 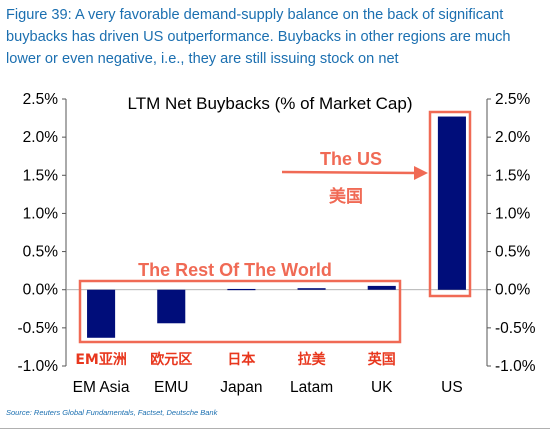 I want to click on x-tick-label: Japan, so click(x=241, y=387).